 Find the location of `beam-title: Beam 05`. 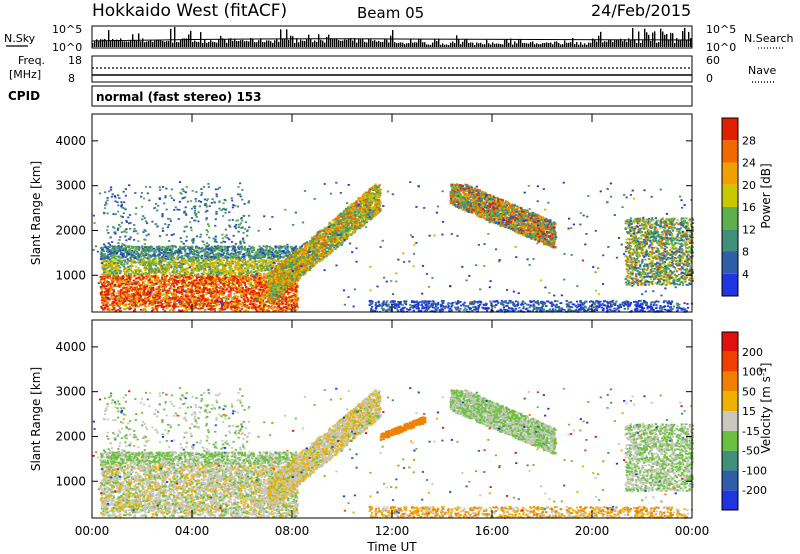

beam-title: Beam 05 is located at coordinates (390, 13).